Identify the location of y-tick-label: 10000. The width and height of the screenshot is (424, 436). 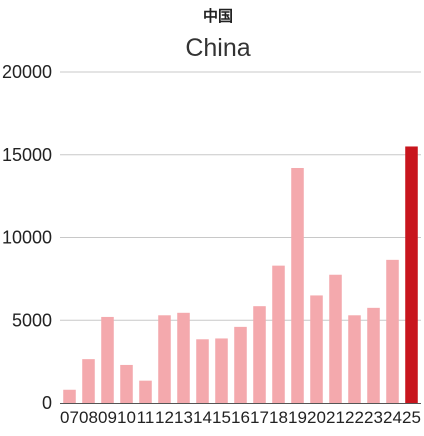
(27, 238).